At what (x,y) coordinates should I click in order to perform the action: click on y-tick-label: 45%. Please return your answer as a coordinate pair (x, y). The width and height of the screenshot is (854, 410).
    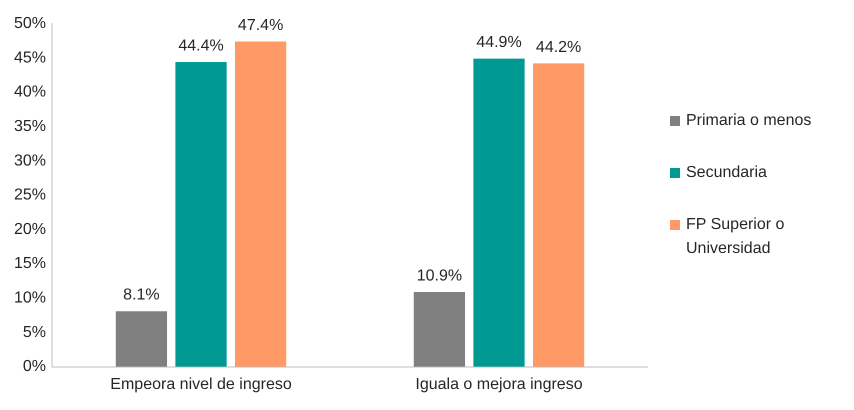
    Looking at the image, I should click on (30, 57).